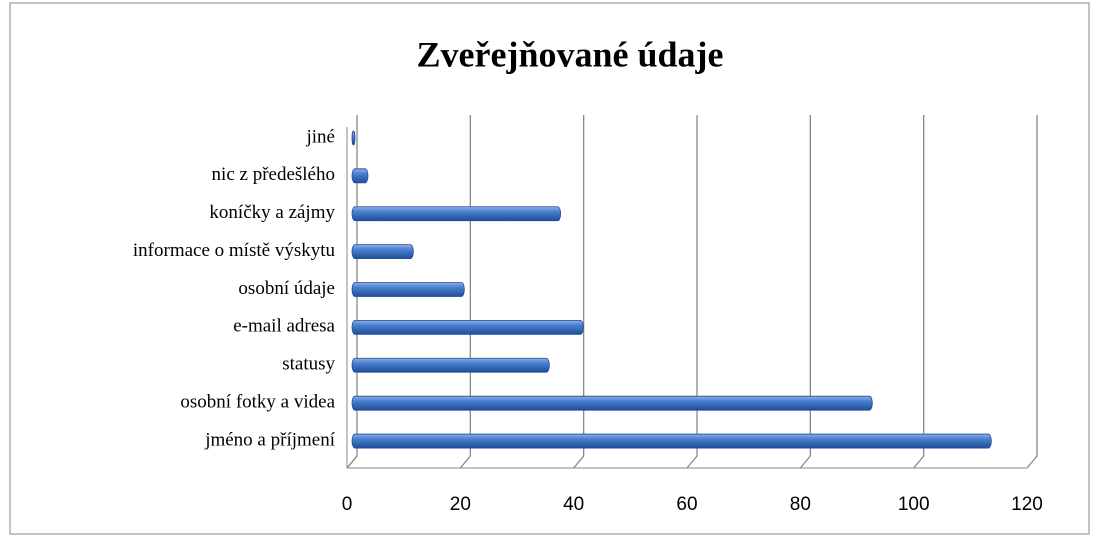  What do you see at coordinates (570, 54) in the screenshot?
I see `chart-title: Zveřejňované údaje` at bounding box center [570, 54].